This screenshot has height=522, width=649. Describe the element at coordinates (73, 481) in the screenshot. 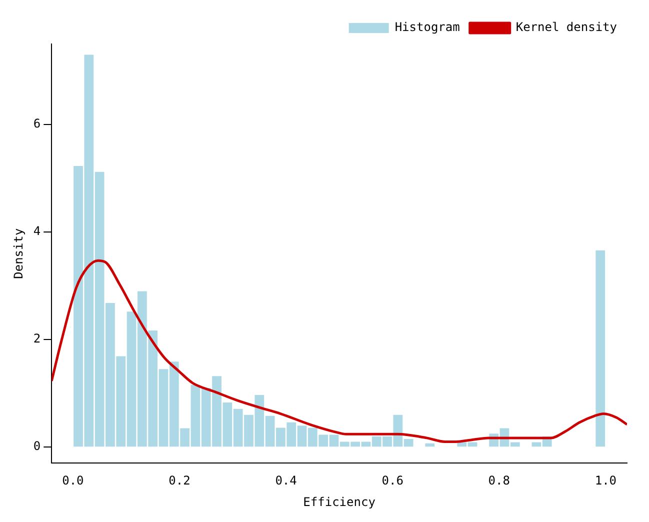

I see `x-tick-label: 0.0` at that location.